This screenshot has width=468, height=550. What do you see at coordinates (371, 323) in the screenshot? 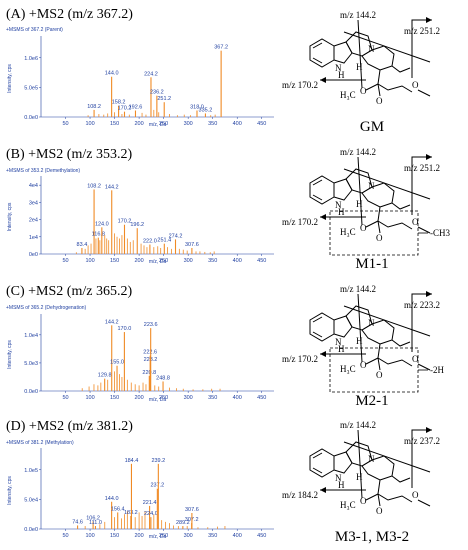
I see `n-label: N` at bounding box center [371, 323].